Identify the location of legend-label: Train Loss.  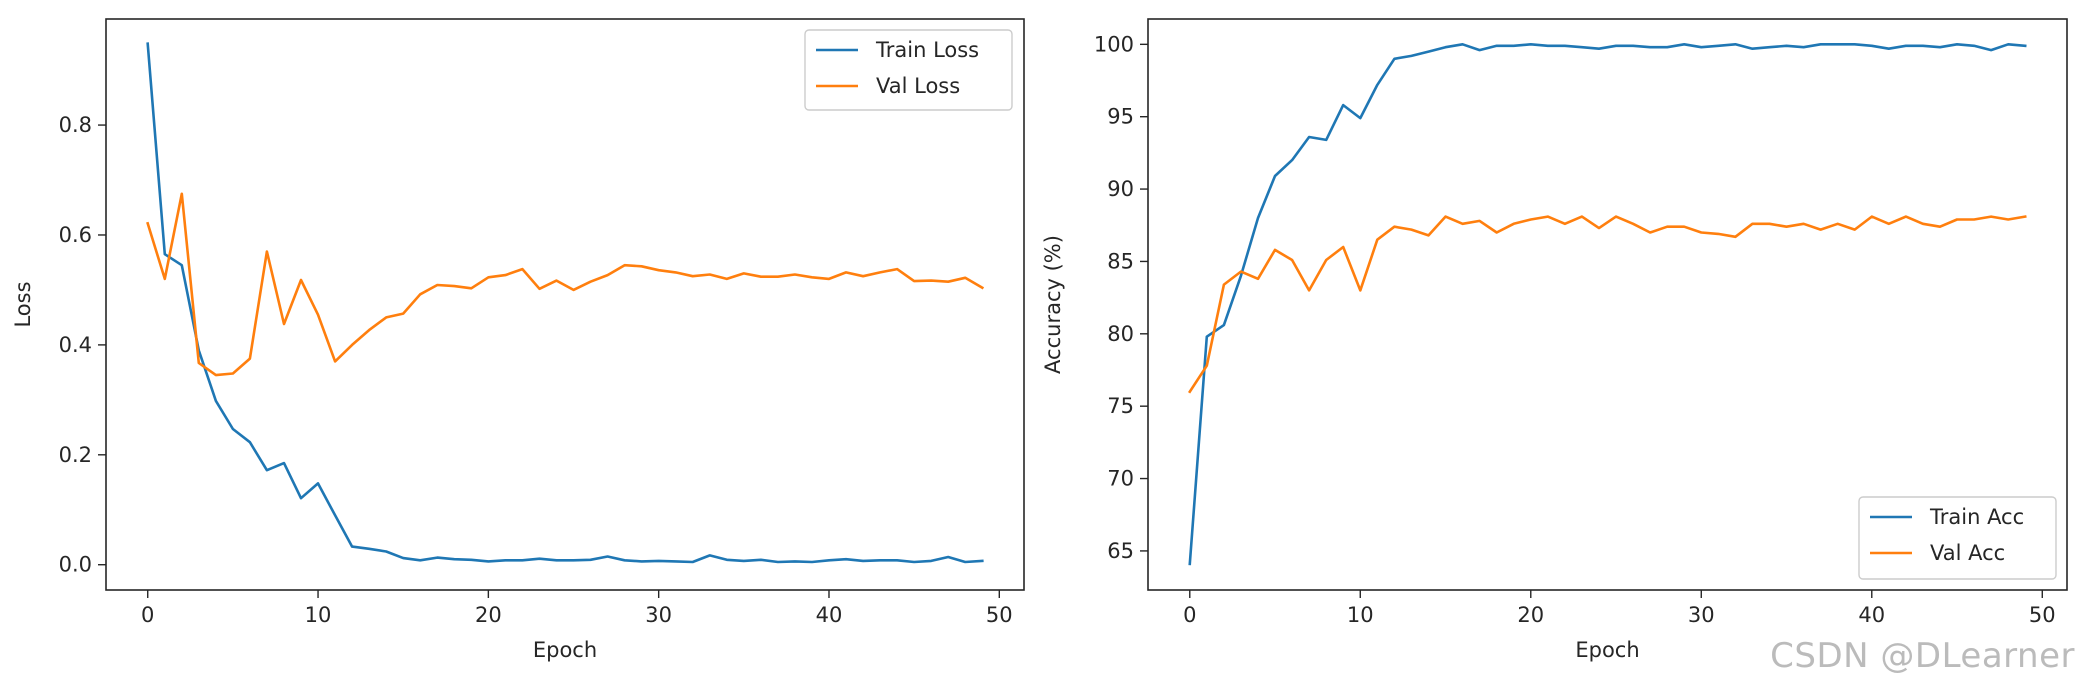
(927, 50).